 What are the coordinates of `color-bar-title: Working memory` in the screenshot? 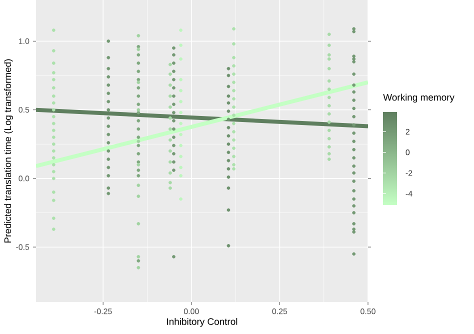 It's located at (418, 98).